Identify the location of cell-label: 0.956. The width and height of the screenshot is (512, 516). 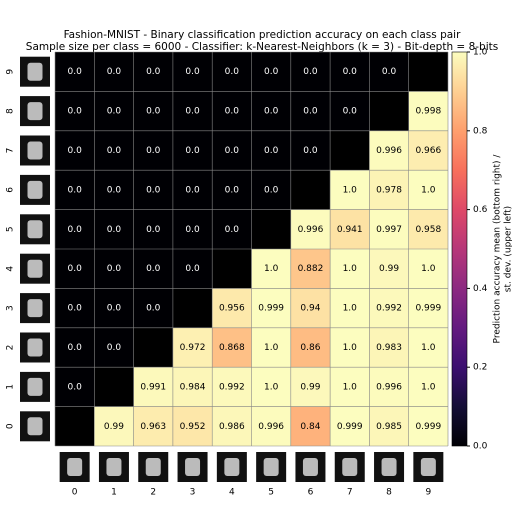
(232, 309).